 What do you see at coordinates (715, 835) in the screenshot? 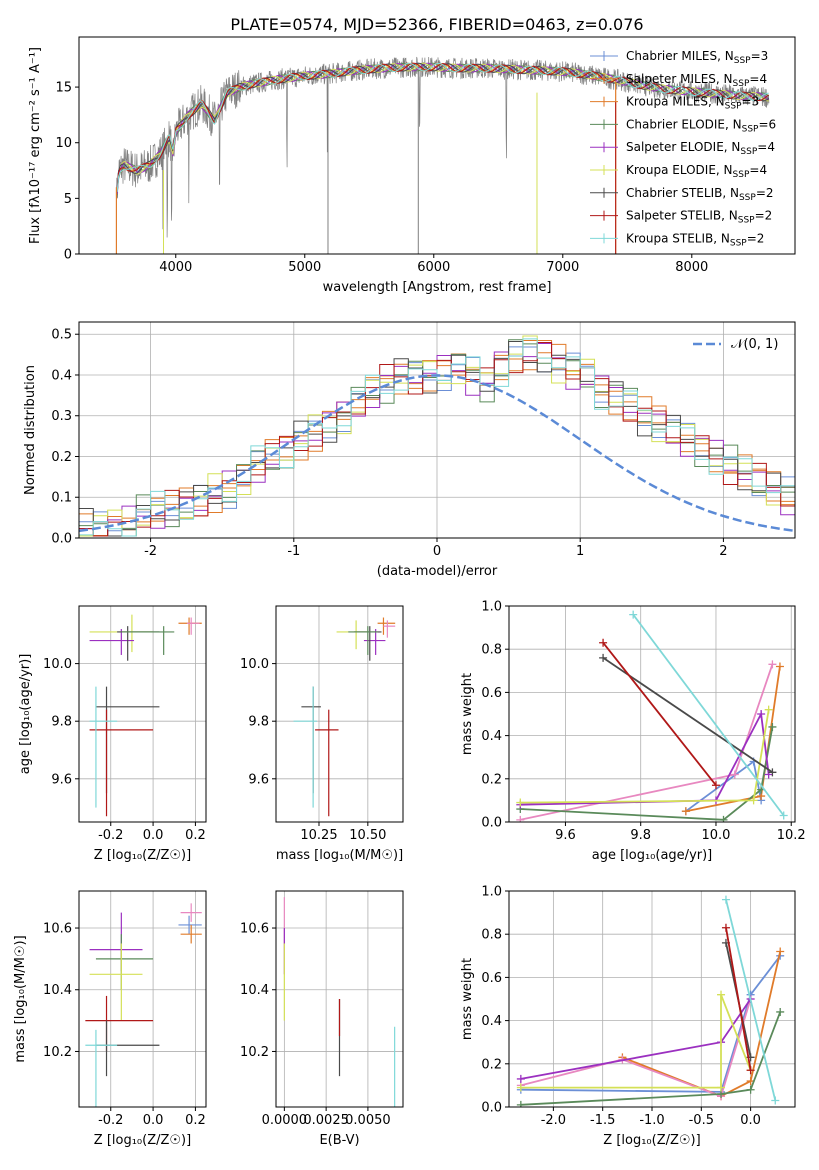
I see `x-tick-label: 10.0` at bounding box center [715, 835].